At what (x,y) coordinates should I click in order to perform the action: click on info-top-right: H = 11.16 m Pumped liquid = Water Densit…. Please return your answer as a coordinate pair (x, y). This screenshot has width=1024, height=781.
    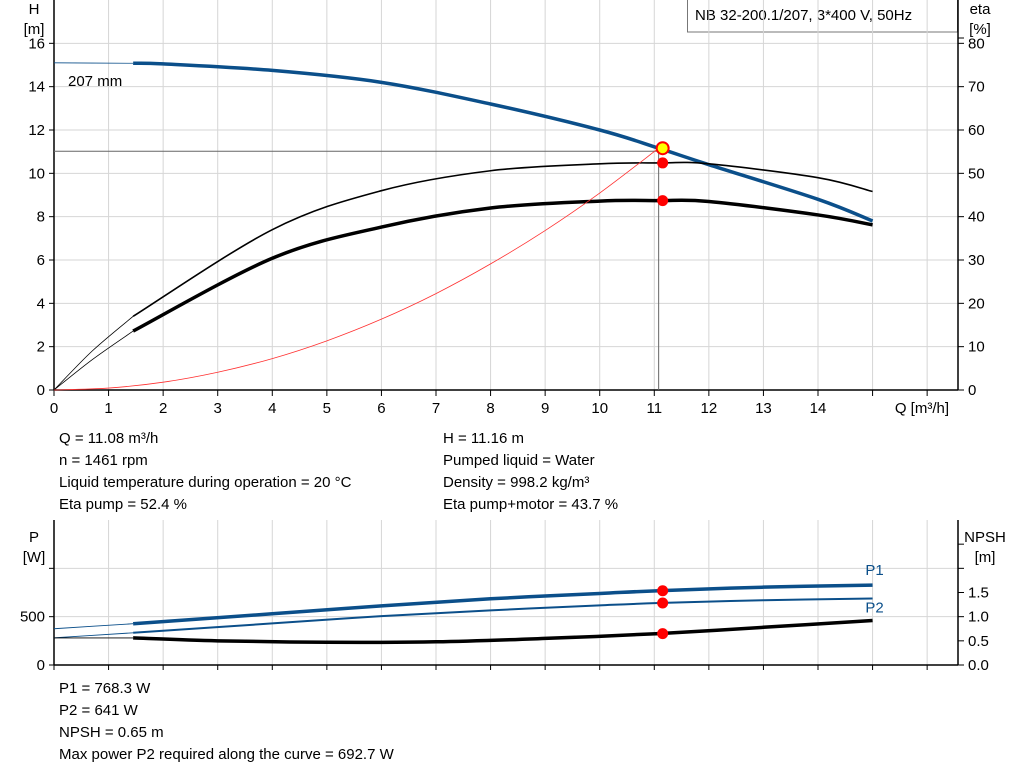
    Looking at the image, I should click on (530, 472).